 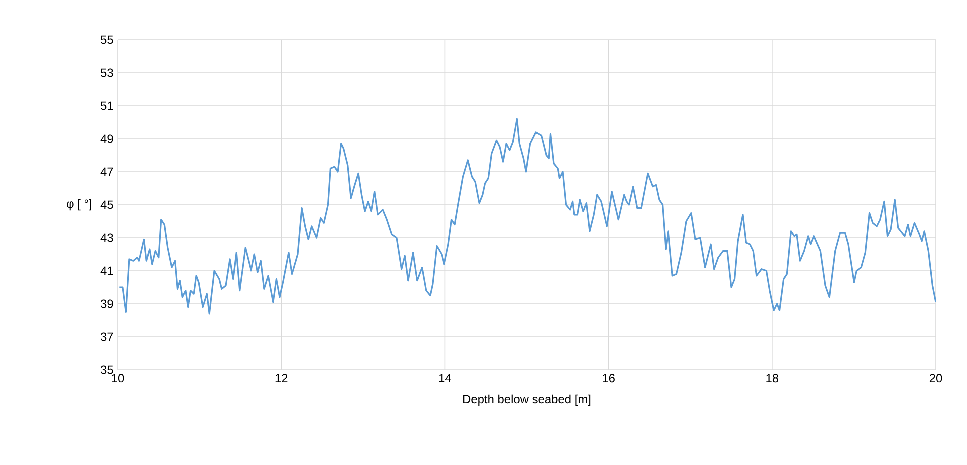 I want to click on x-tick-label: 12, so click(x=282, y=378).